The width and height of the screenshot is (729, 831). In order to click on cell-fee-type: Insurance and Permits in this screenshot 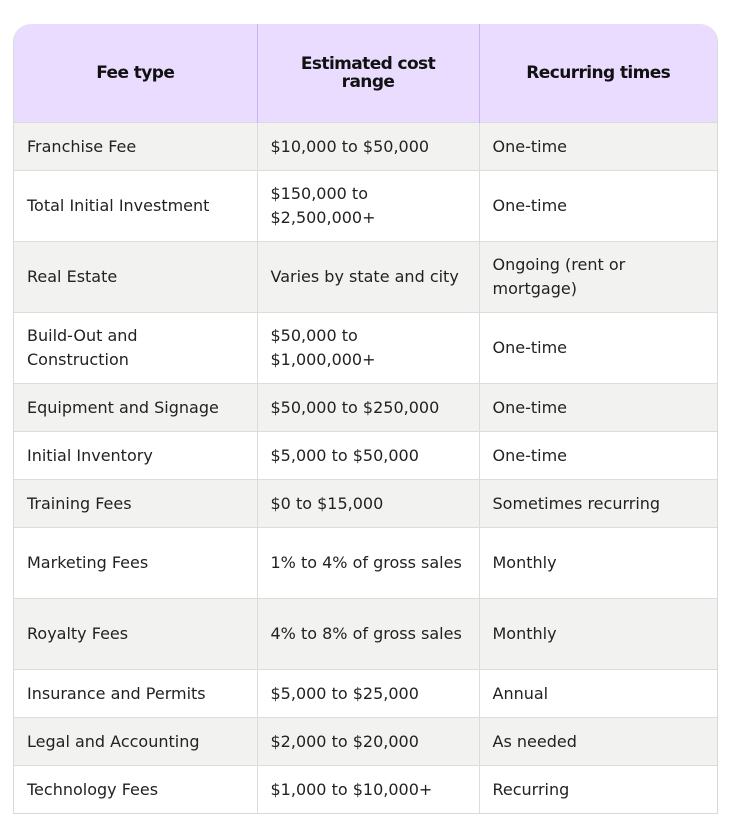, I will do `click(135, 693)`.